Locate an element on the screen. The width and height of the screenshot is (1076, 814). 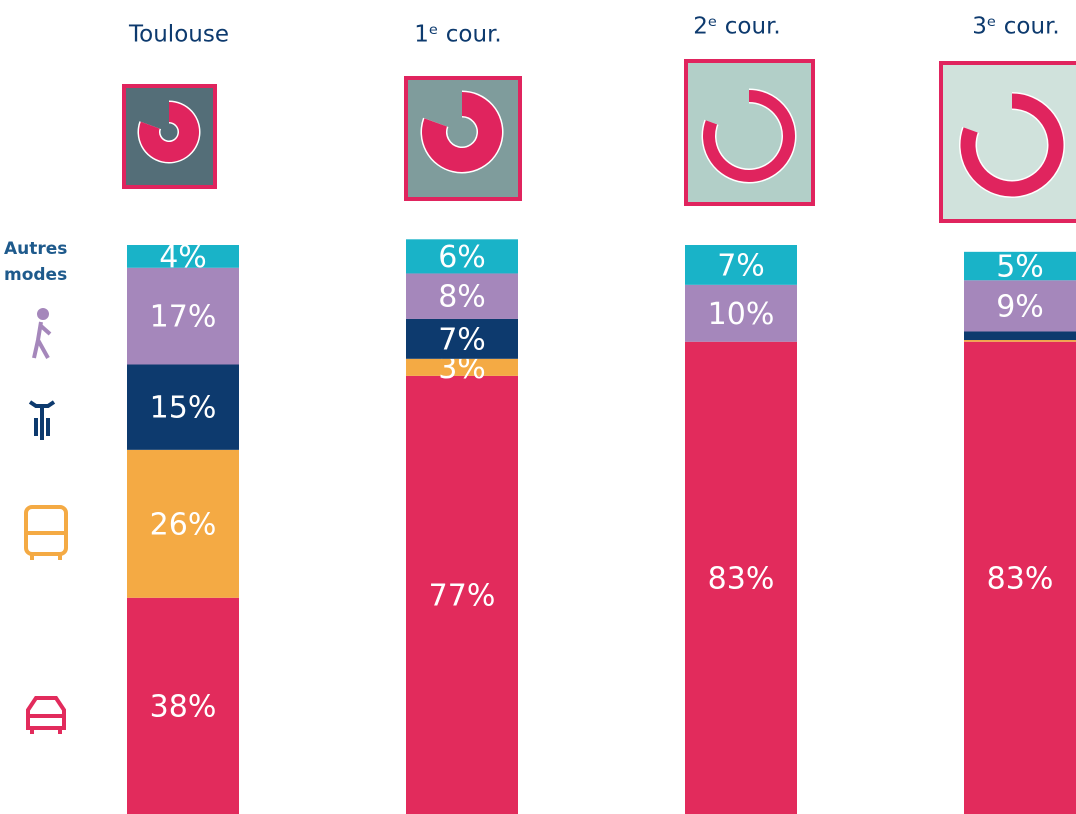
x-tick-label: 1ᵉ cour. is located at coordinates (458, 35).